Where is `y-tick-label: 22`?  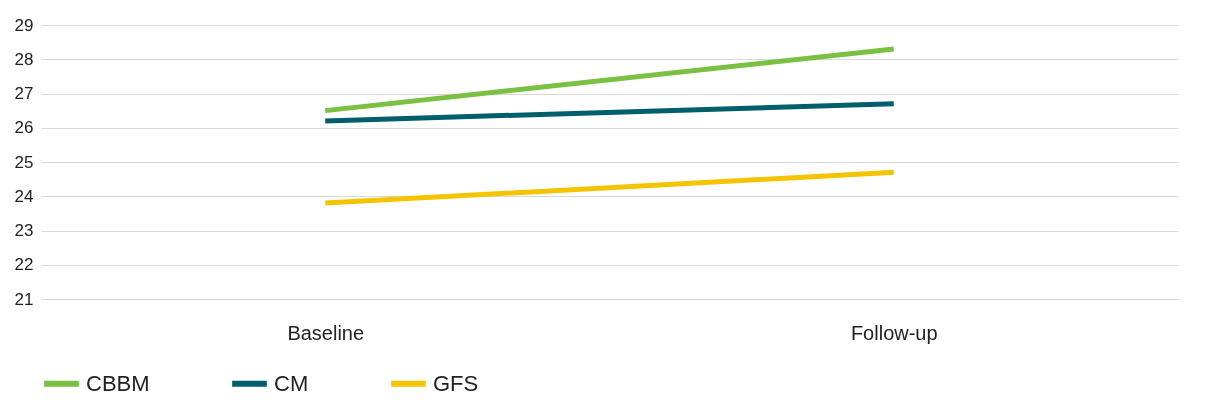
y-tick-label: 22 is located at coordinates (24, 265).